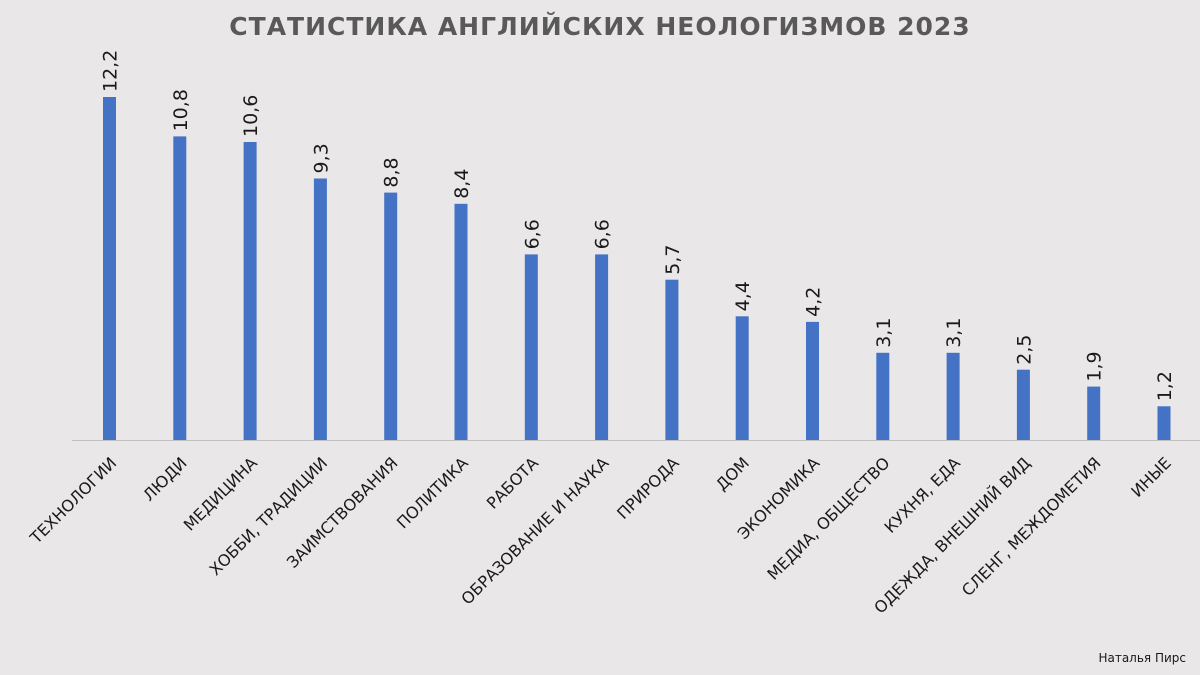  What do you see at coordinates (1165, 386) in the screenshot?
I see `value-label-15: 1,2` at bounding box center [1165, 386].